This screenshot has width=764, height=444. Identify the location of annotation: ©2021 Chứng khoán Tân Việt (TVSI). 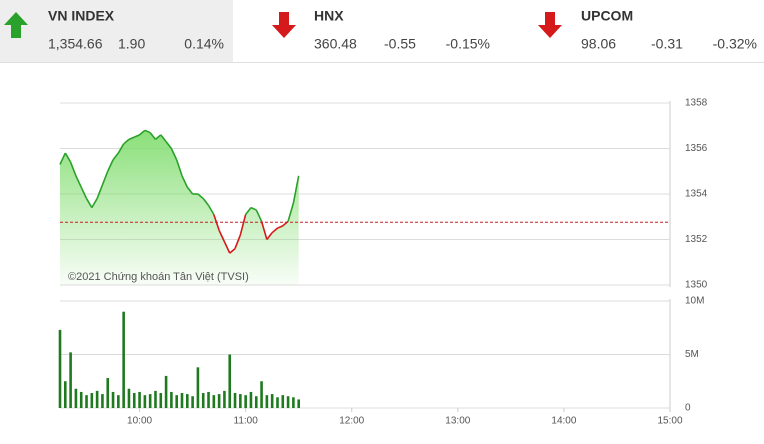
(158, 277).